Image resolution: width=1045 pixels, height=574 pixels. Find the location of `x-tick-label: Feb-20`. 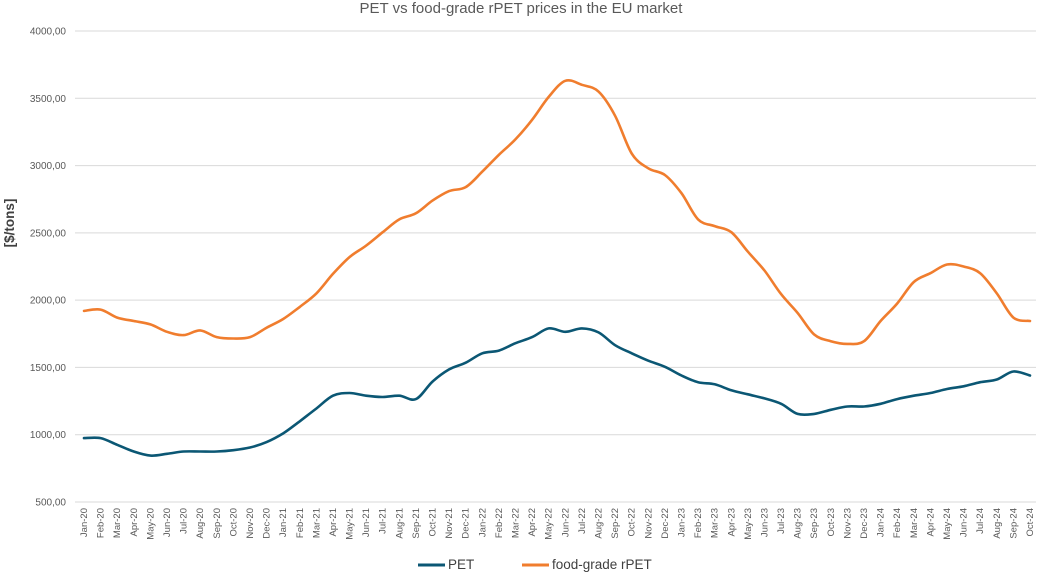

x-tick-label: Feb-20 is located at coordinates (101, 523).